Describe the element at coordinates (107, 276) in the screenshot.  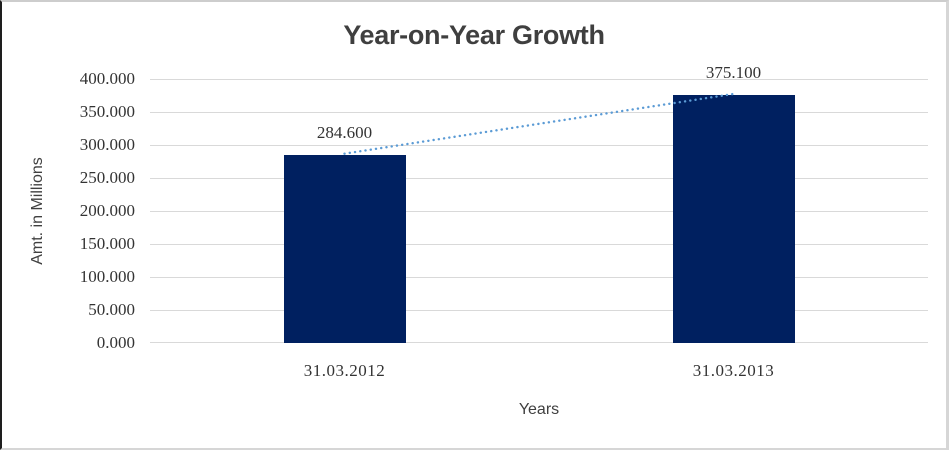
I see `y-tick-label: 100.000` at that location.